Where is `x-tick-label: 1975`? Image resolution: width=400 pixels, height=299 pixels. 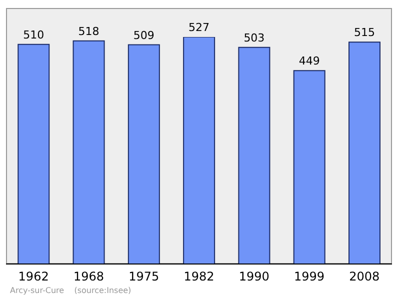 x-tick-label: 1975 is located at coordinates (144, 277).